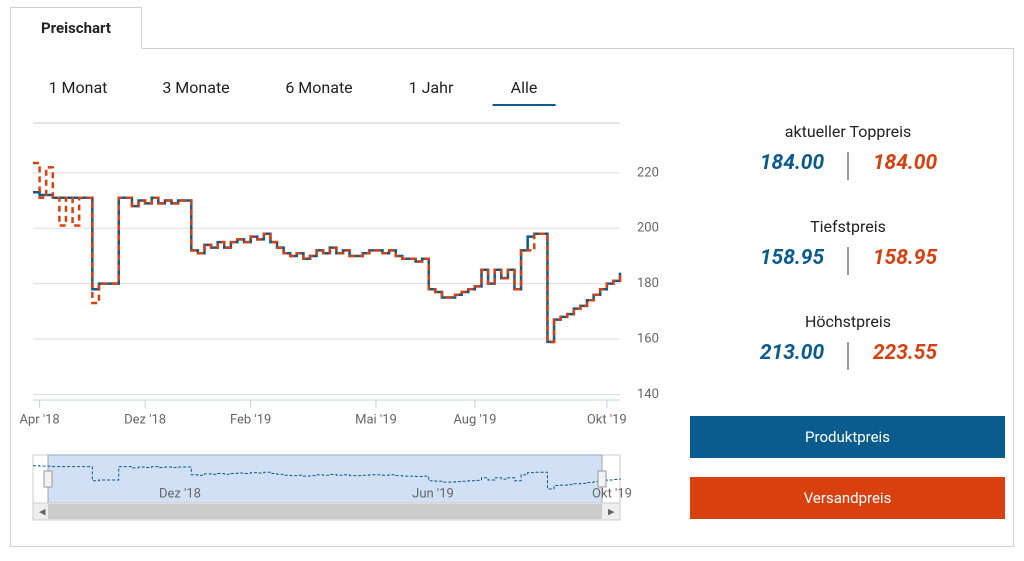  Describe the element at coordinates (180, 493) in the screenshot. I see `navigator-label: Dez '18` at that location.